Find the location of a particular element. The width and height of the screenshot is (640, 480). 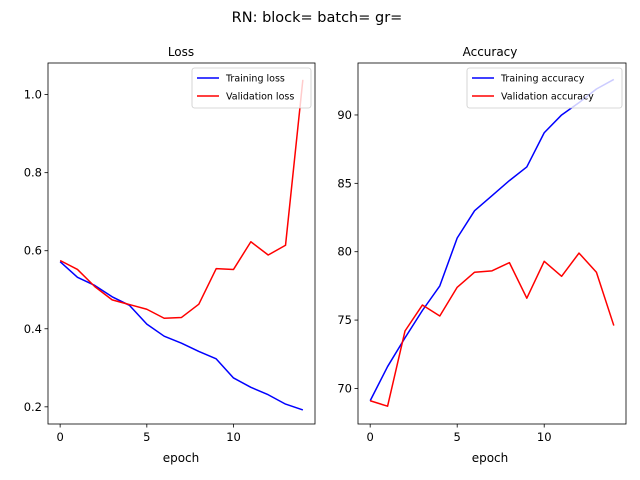

accuracy-legend-label: Validation accuracy is located at coordinates (547, 97).